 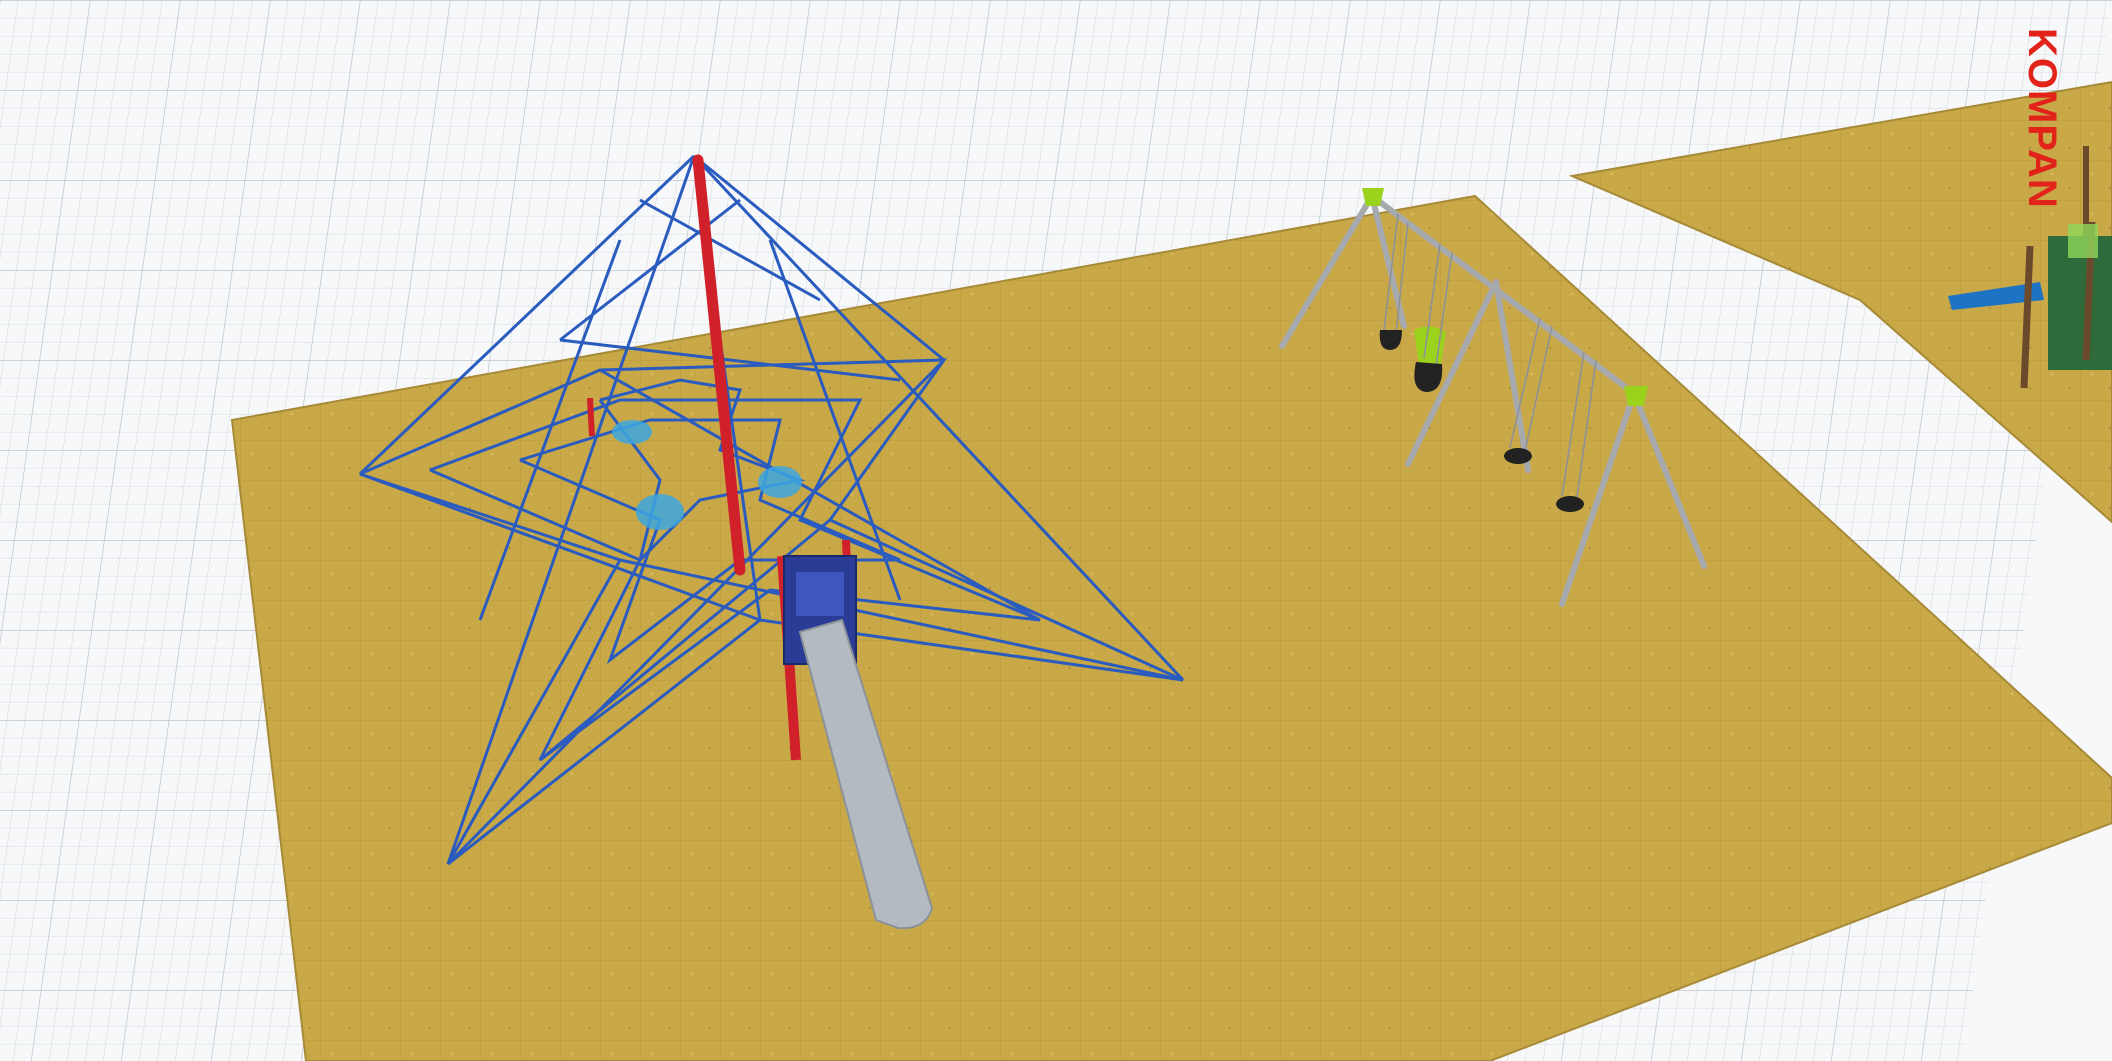 I want to click on surface-right, so click(x=1840, y=302).